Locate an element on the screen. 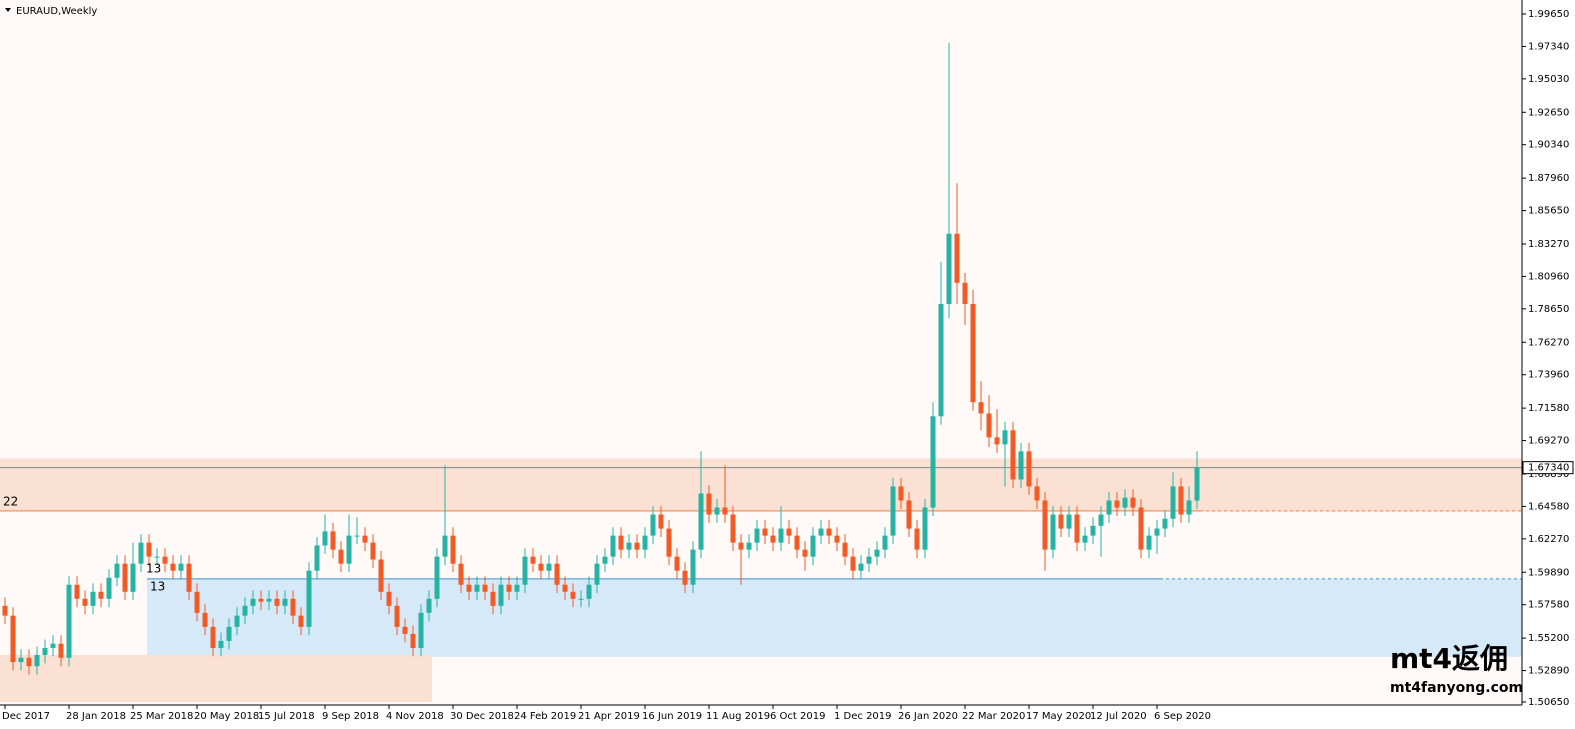 The width and height of the screenshot is (1575, 729). x-tick-label: 6 Oct 2019 is located at coordinates (797, 716).